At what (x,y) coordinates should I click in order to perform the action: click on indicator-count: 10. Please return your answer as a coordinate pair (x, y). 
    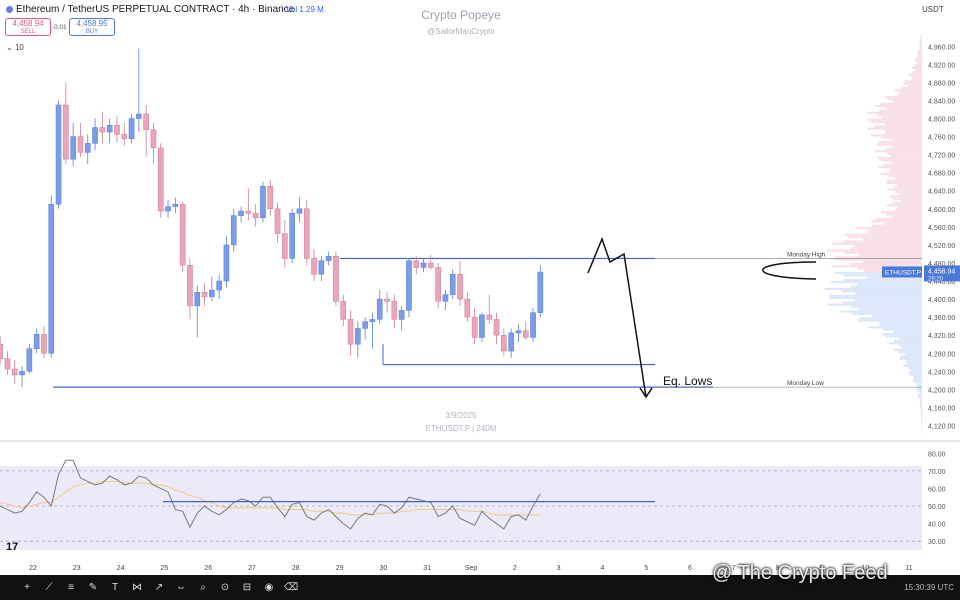
    Looking at the image, I should click on (19, 47).